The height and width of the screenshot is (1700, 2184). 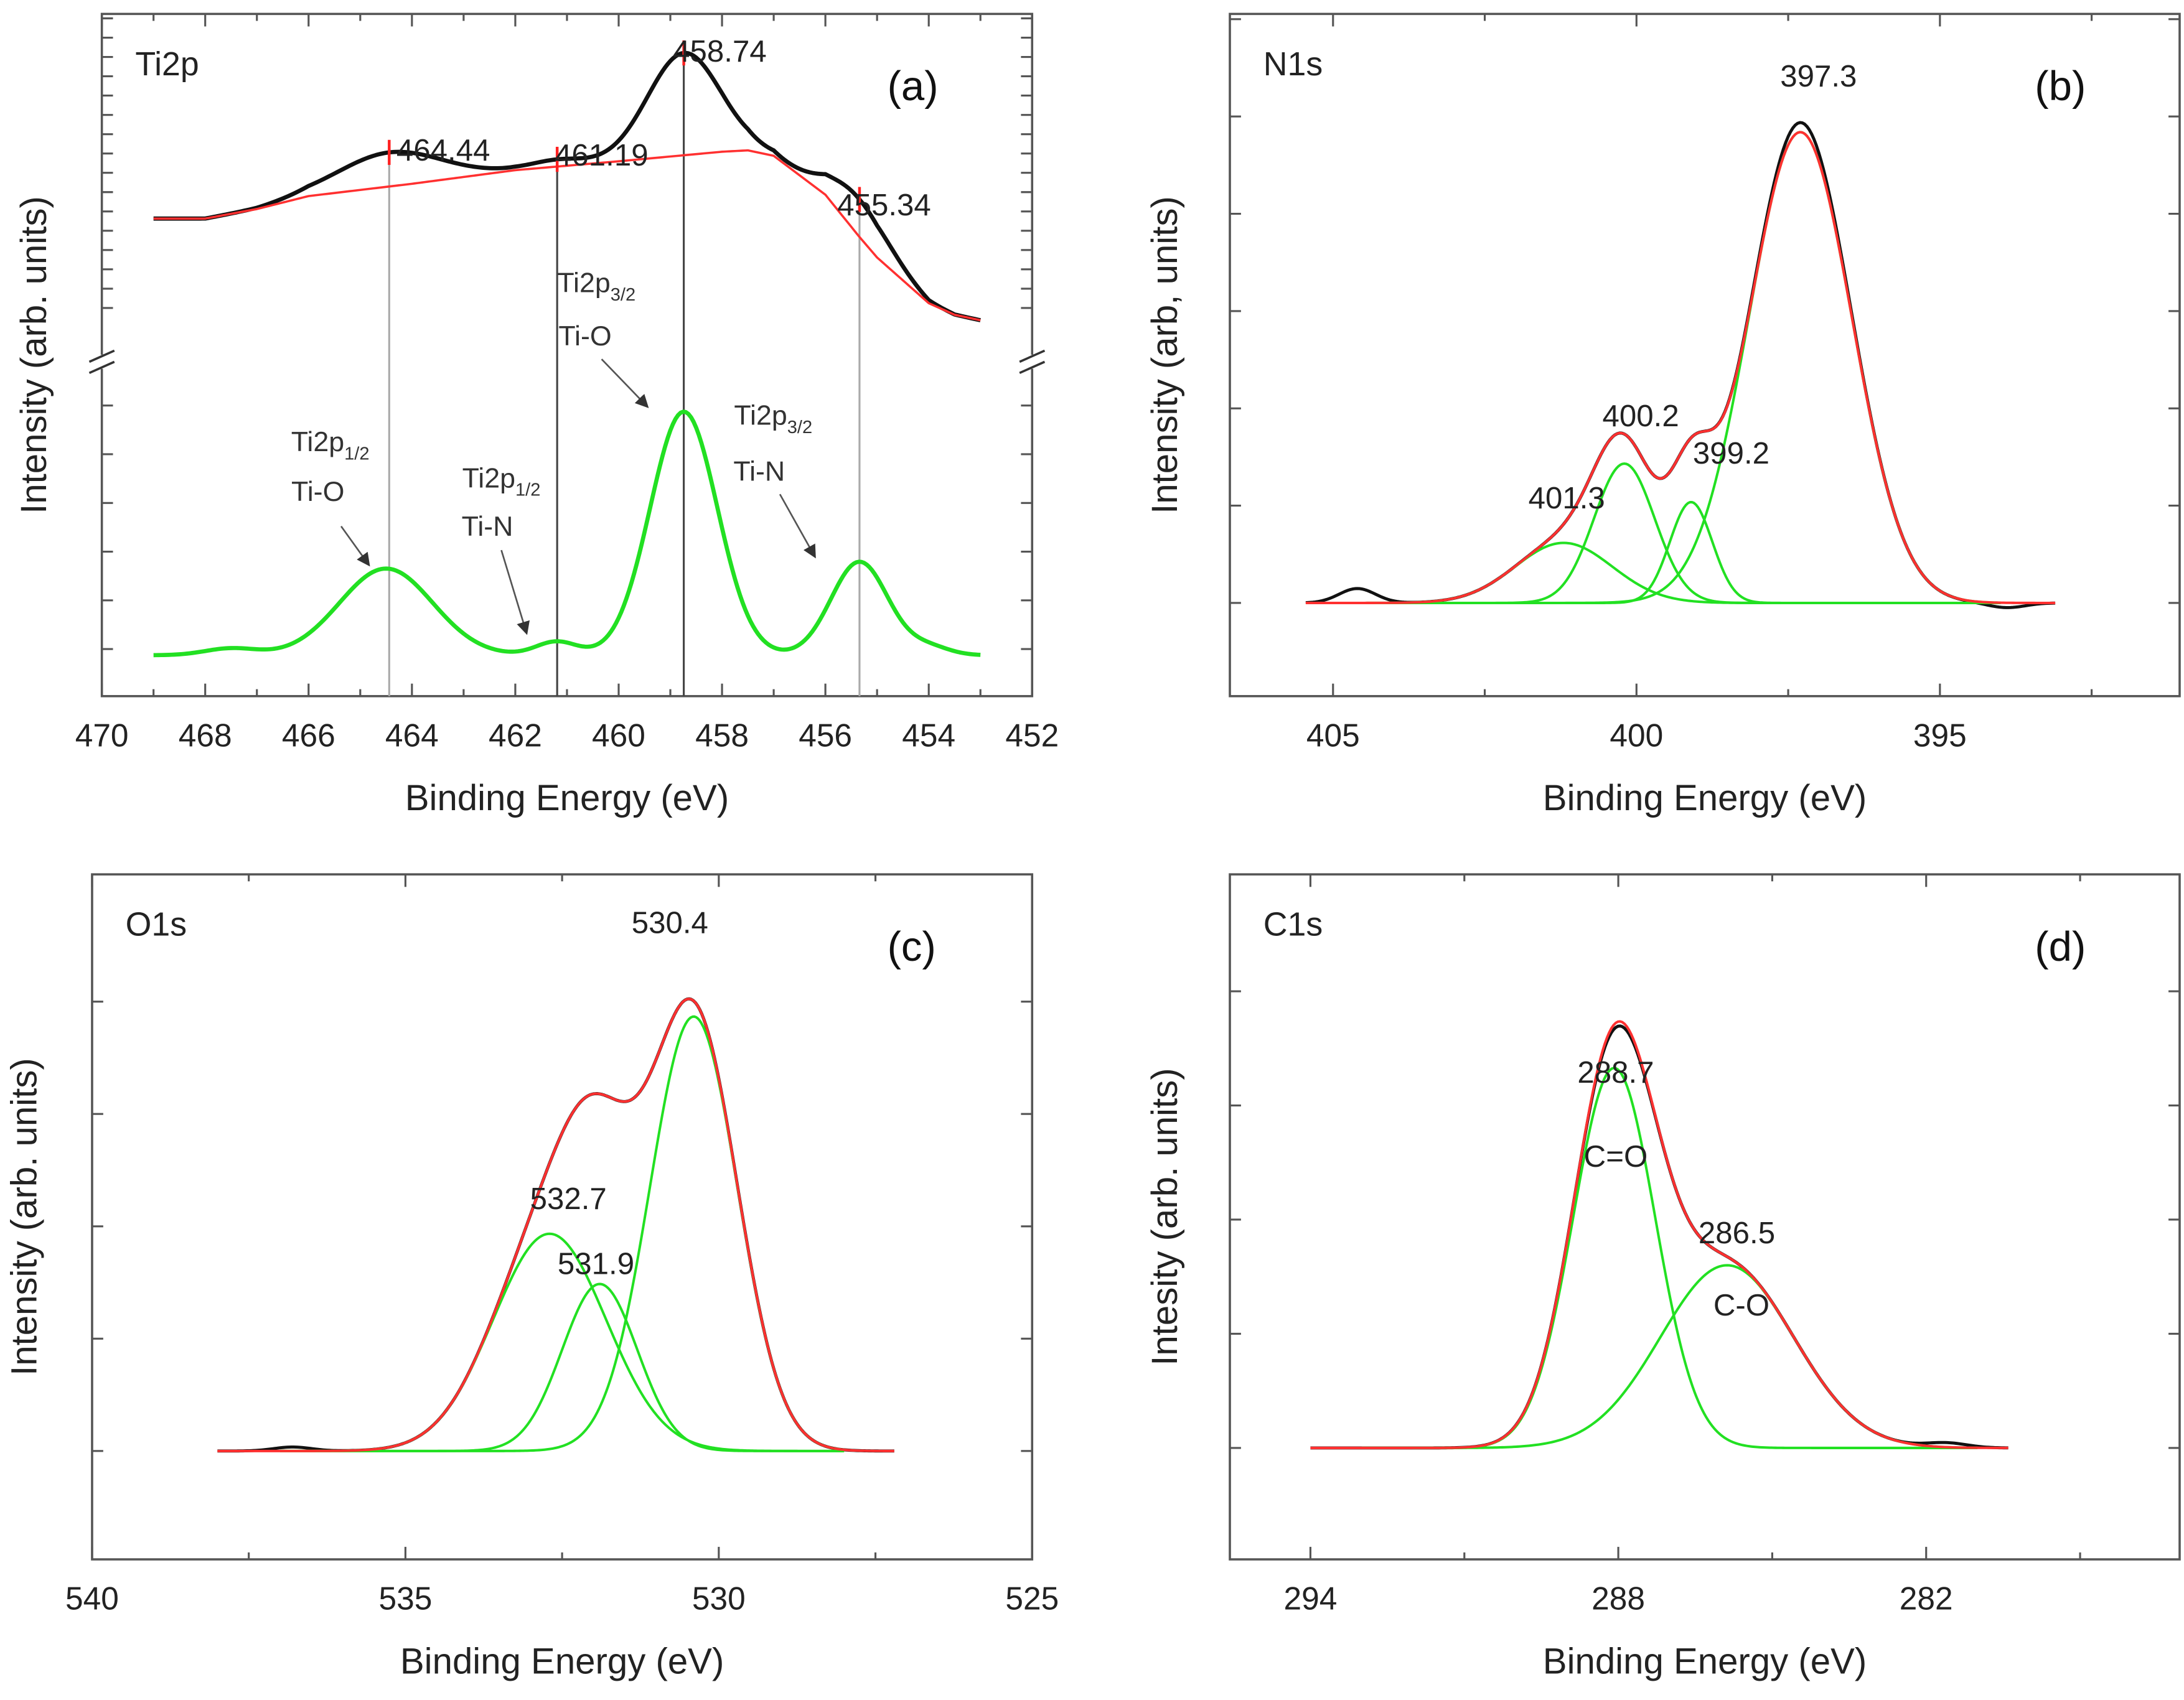 I want to click on annotation-text: 455.34, so click(x=884, y=205).